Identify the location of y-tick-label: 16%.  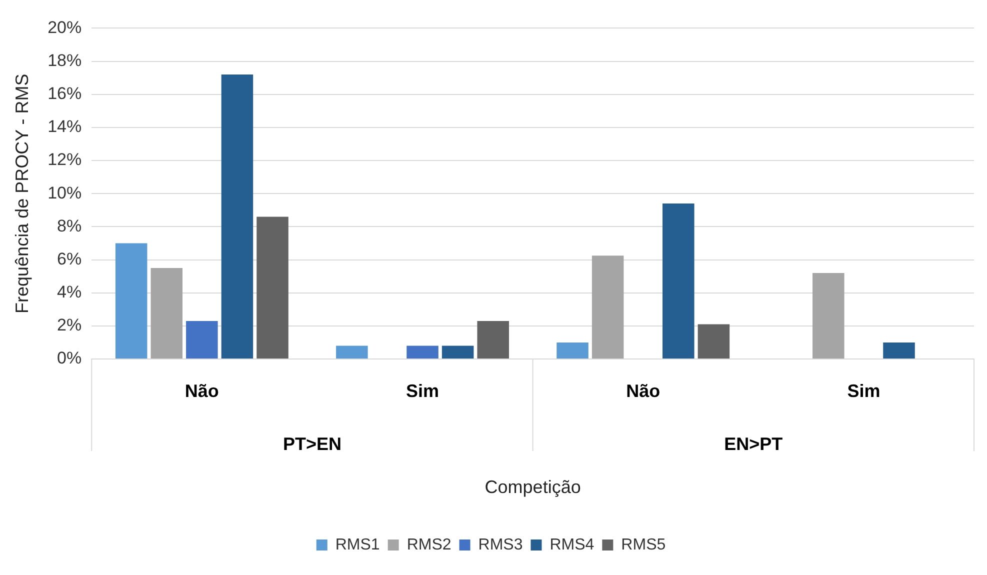
(65, 94).